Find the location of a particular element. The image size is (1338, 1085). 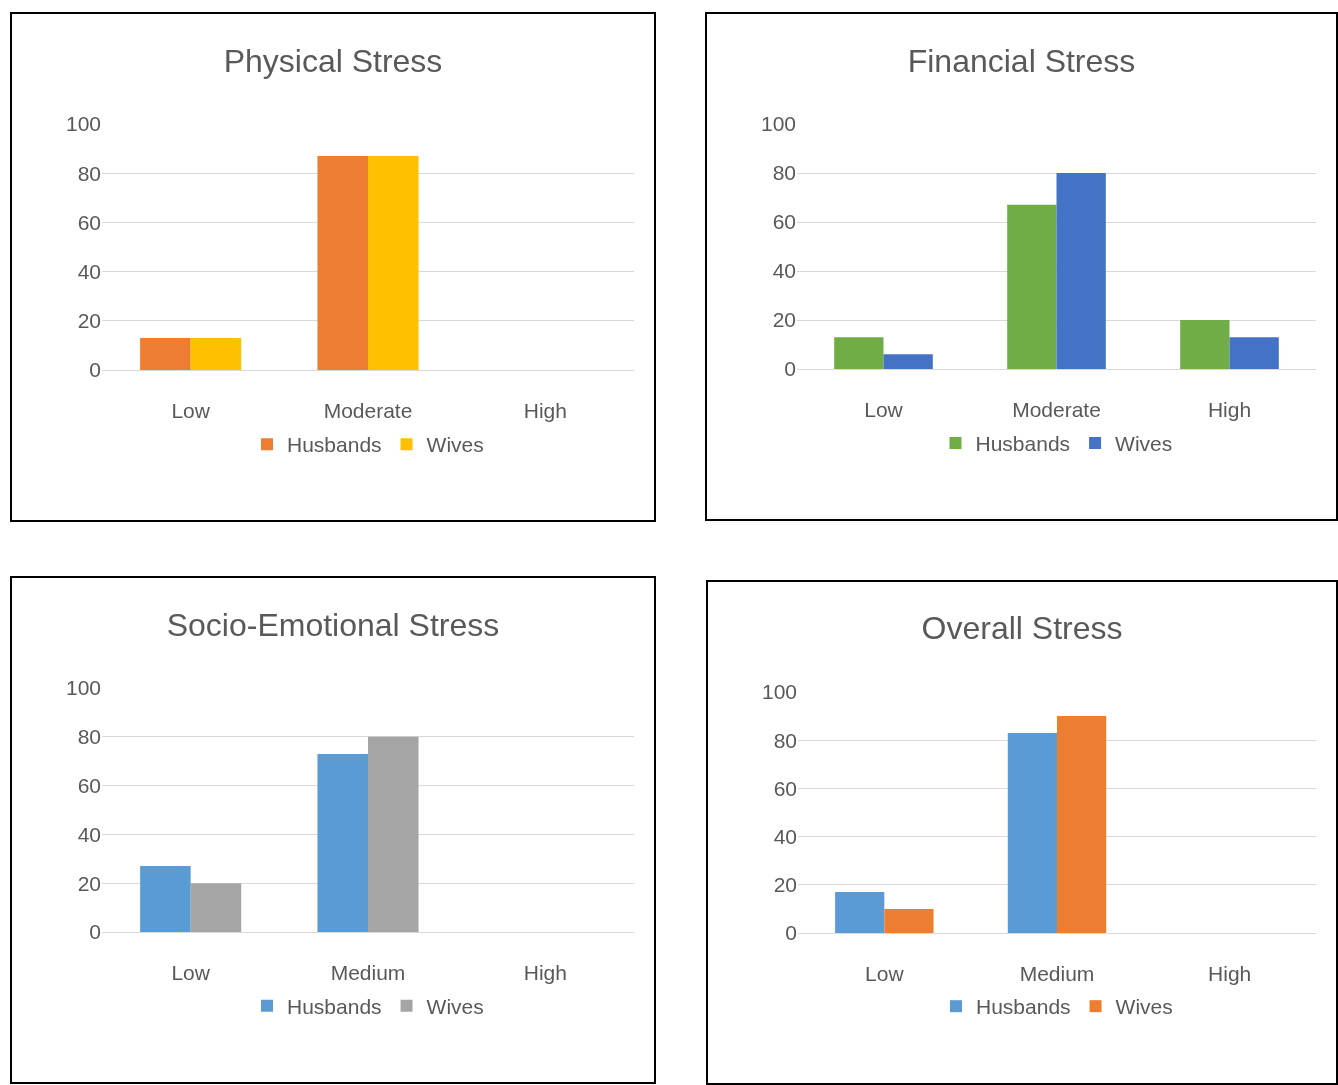

chart-title: Financial Stress is located at coordinates (1021, 60).